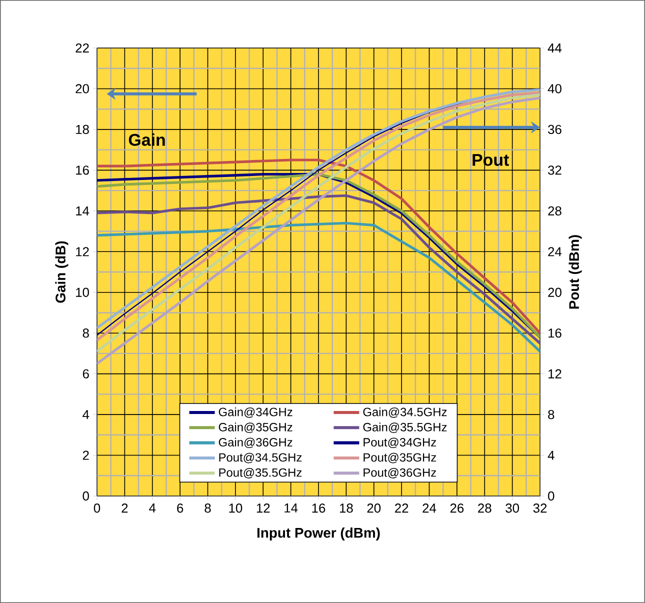 The width and height of the screenshot is (645, 603). Describe the element at coordinates (125, 508) in the screenshot. I see `x-tick-label: 2` at that location.